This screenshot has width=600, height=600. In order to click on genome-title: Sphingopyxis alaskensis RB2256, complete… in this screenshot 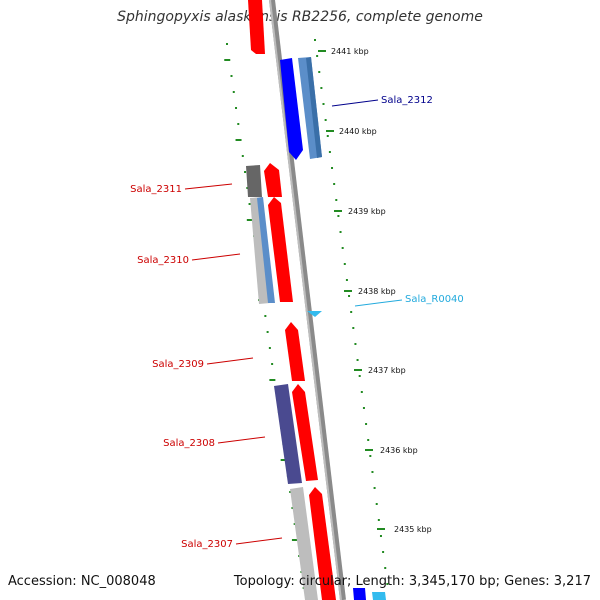, I will do `click(300, 17)`.